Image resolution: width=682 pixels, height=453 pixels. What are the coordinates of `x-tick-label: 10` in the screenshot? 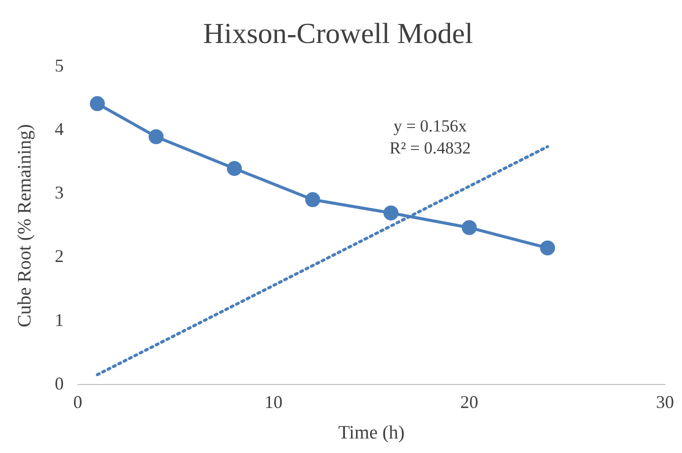 It's located at (273, 402).